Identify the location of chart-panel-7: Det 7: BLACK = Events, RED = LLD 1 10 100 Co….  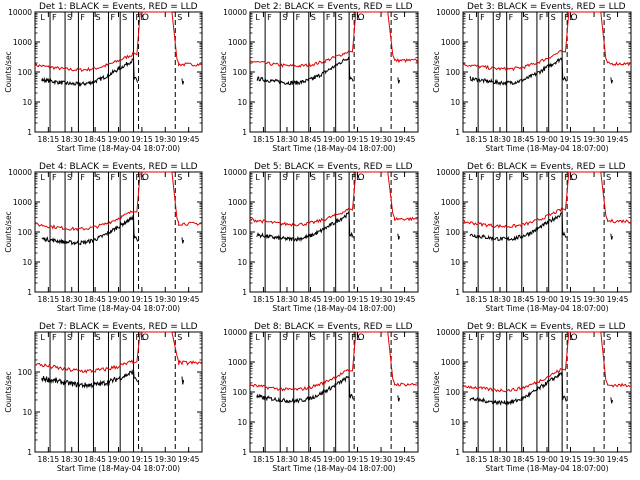
(103, 397).